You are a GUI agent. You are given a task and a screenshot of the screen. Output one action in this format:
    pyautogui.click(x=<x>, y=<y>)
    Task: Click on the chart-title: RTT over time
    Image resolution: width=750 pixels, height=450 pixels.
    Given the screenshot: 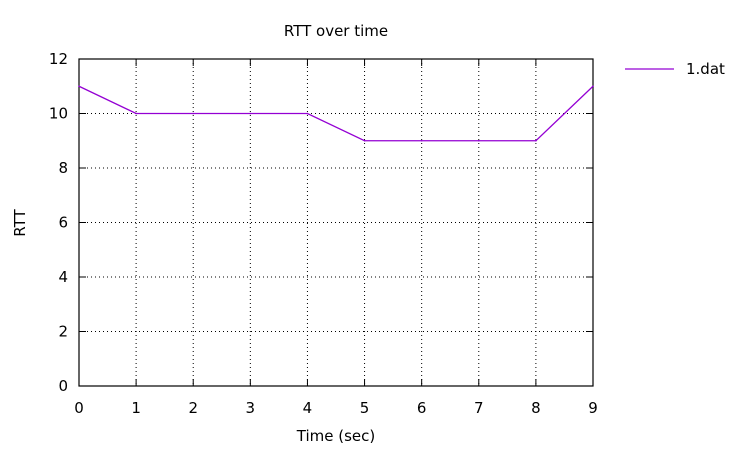 What is the action you would take?
    pyautogui.click(x=336, y=31)
    